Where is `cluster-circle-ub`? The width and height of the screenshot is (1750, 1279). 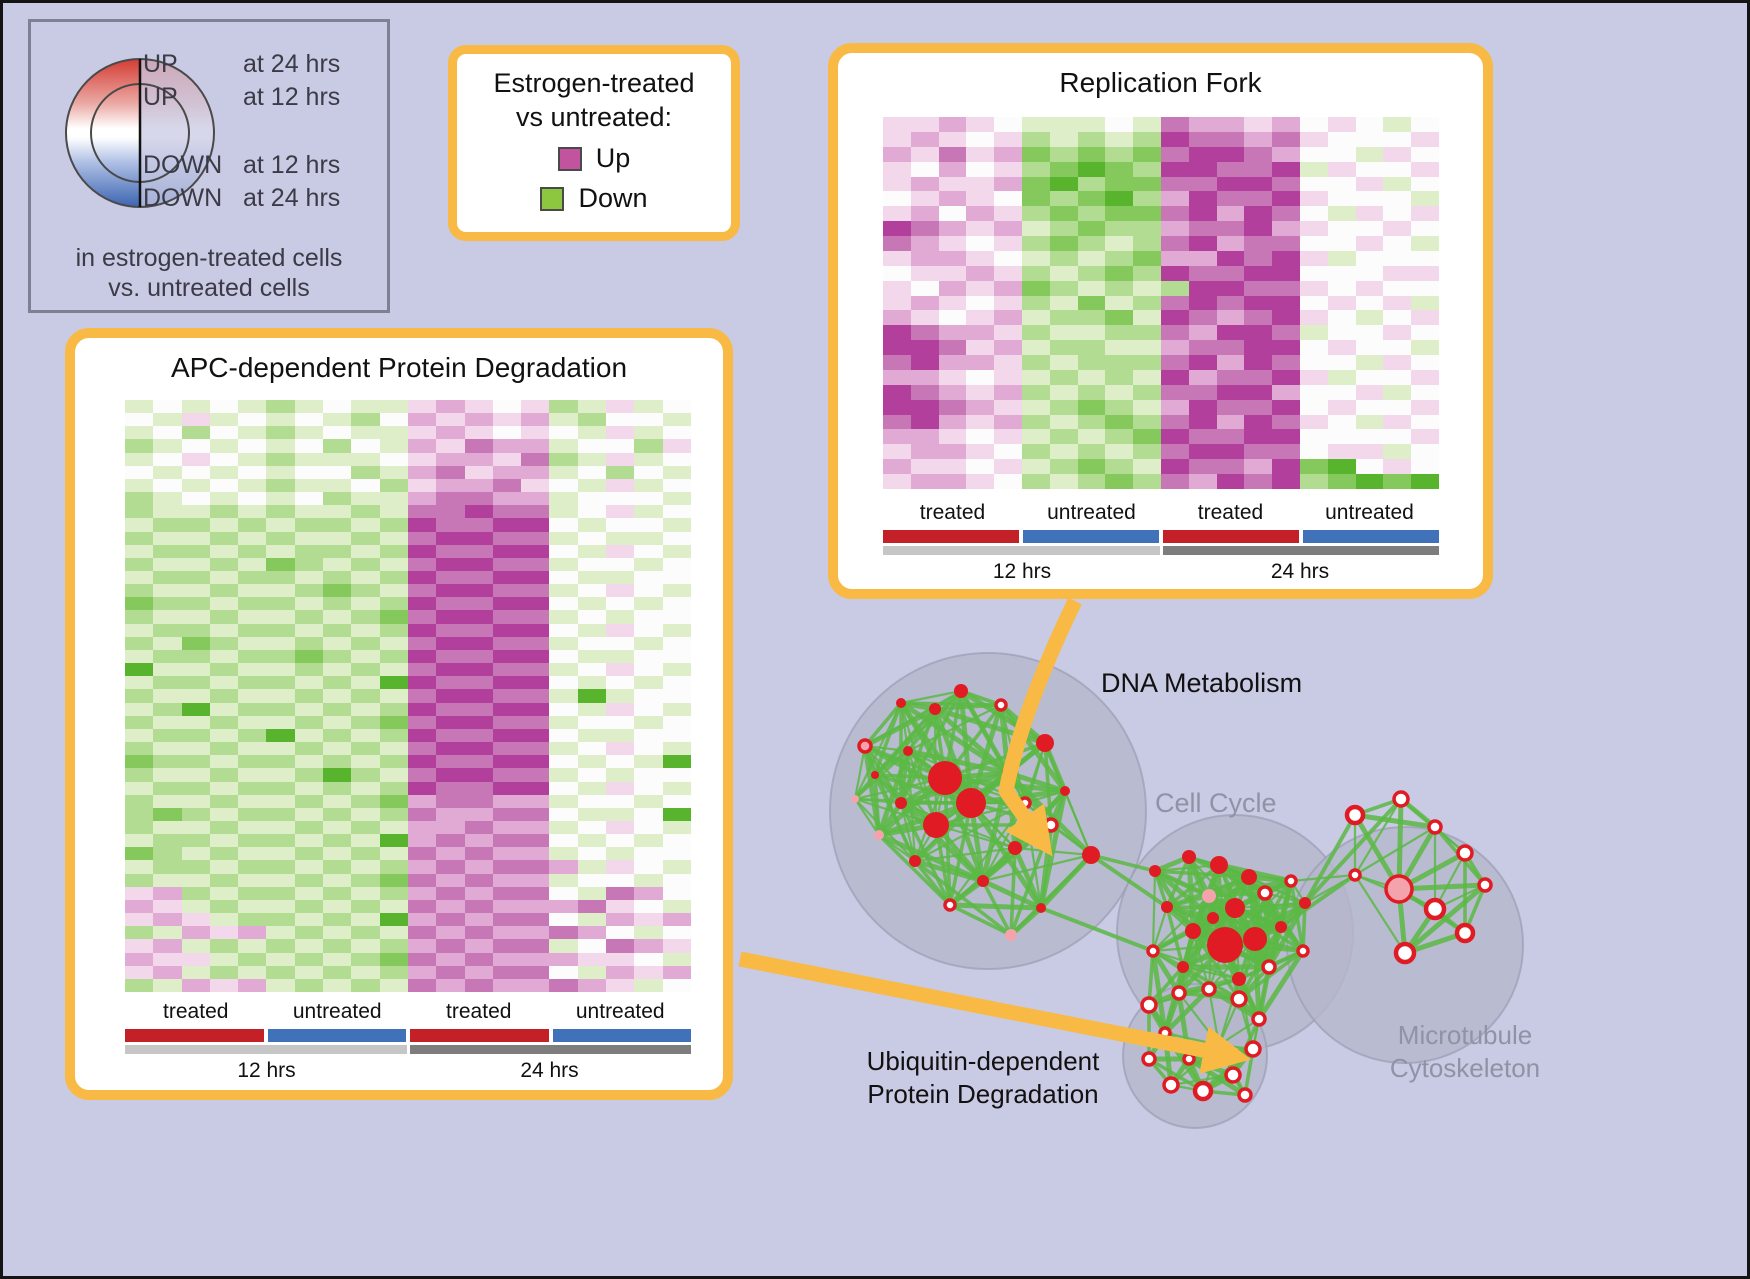
cluster-circle-ub is located at coordinates (1195, 1056).